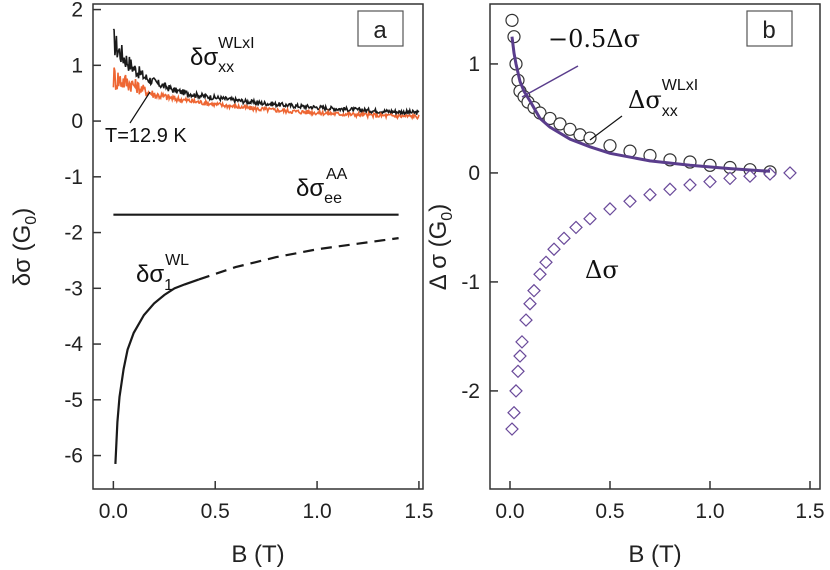 This screenshot has height=570, width=830. I want to click on panel-label-b: b, so click(768, 30).